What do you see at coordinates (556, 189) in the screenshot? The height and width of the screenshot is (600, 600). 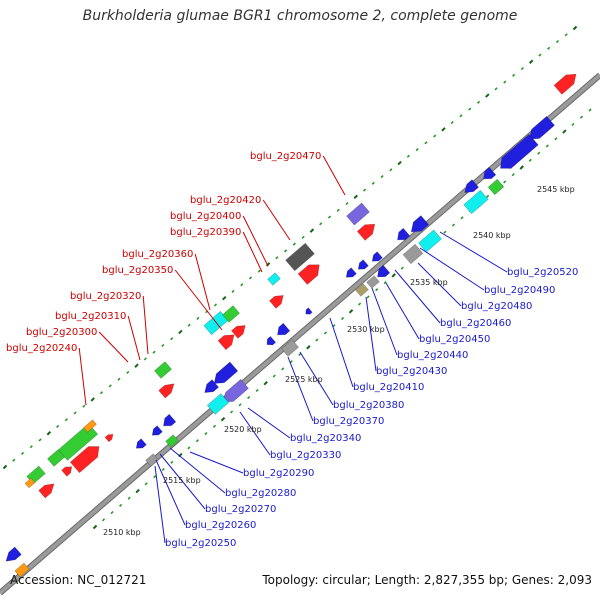 I see `scale-label: 2545 kbp` at bounding box center [556, 189].